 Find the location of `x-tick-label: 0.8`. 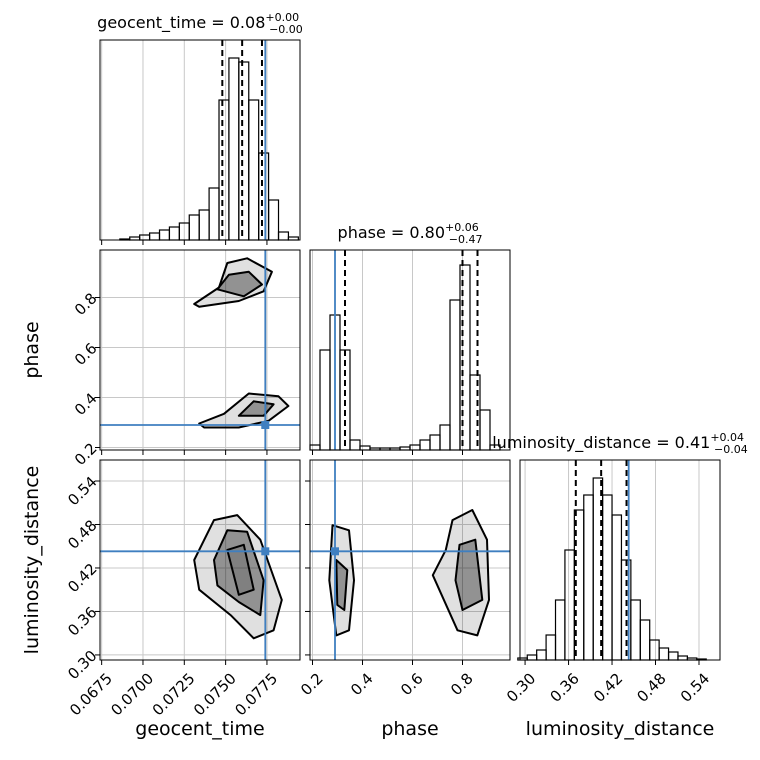

x-tick-label: 0.8 is located at coordinates (462, 685).